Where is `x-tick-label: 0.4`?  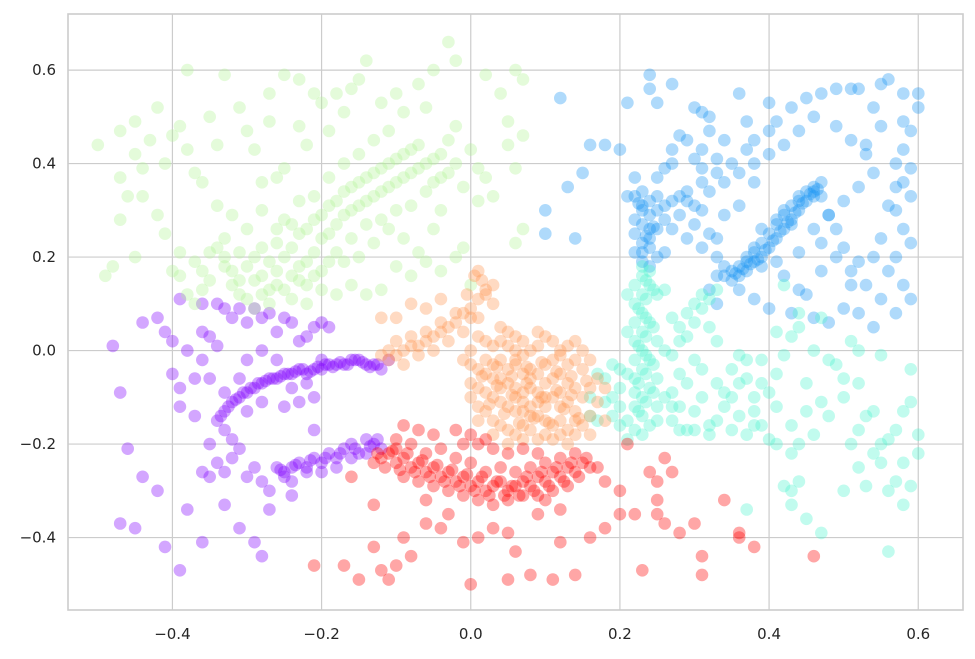
x-tick-label: 0.4 is located at coordinates (769, 634).